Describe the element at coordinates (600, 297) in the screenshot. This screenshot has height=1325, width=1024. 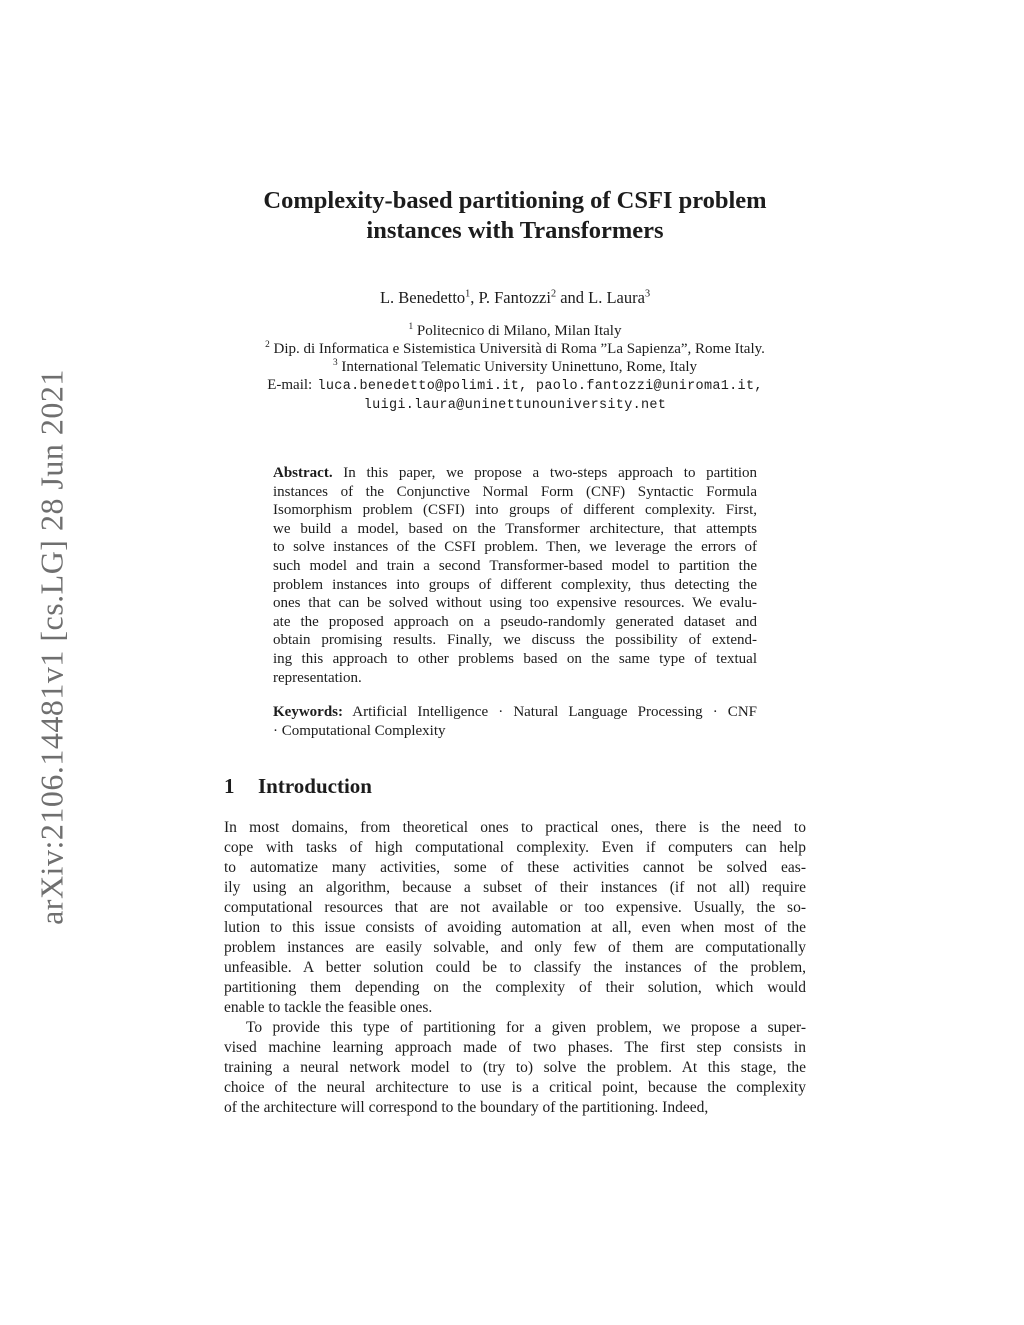
I see `author-name: and L. Laura` at that location.